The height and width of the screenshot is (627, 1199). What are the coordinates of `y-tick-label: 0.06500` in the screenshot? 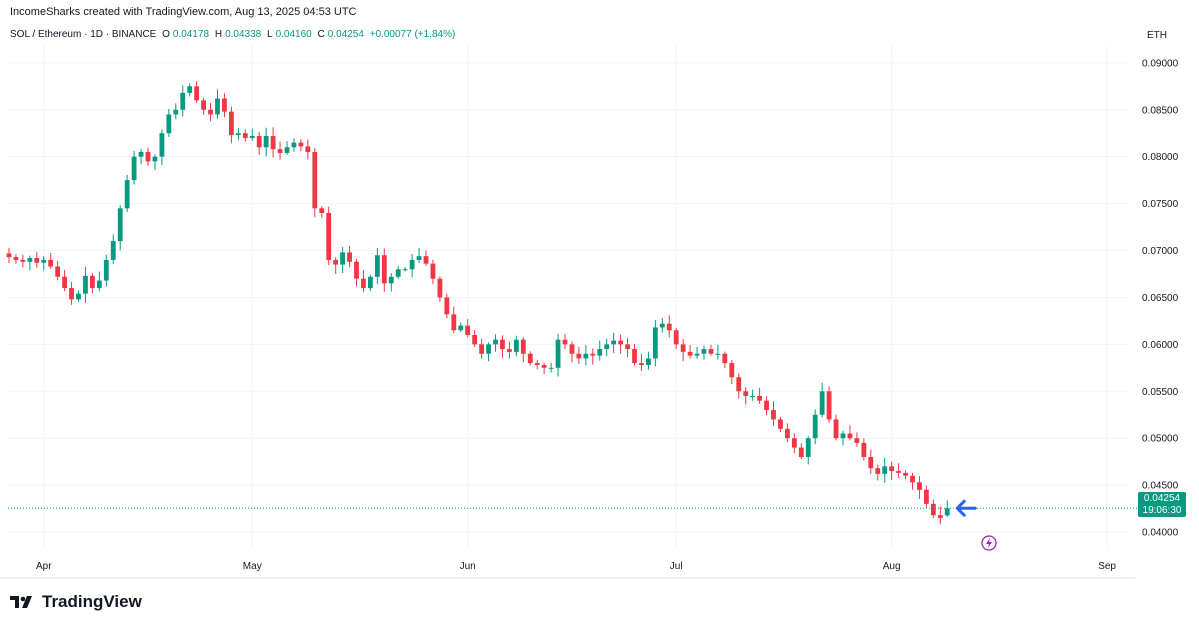 It's located at (1160, 298).